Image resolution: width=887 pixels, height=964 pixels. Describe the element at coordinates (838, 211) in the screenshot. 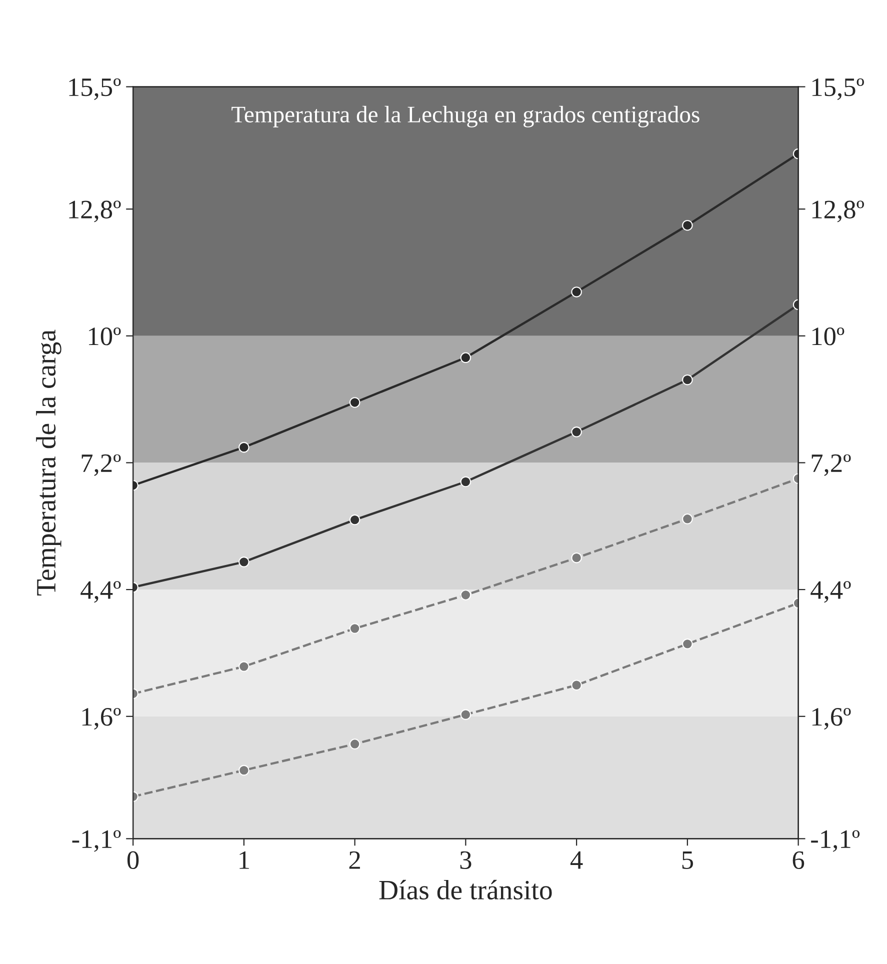

I see `y2-tick-label: 12,8º` at that location.